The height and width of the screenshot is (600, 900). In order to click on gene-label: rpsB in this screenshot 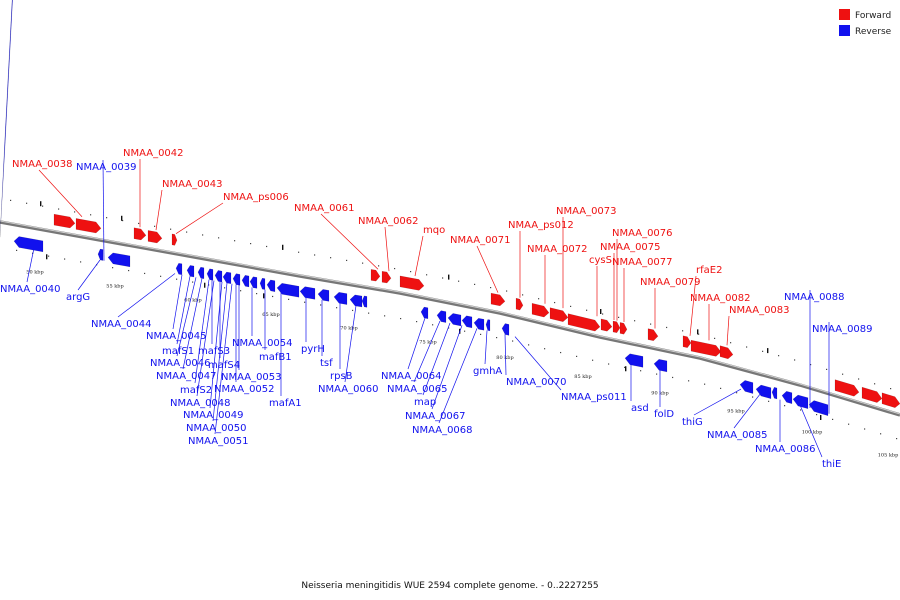, I will do `click(341, 376)`.